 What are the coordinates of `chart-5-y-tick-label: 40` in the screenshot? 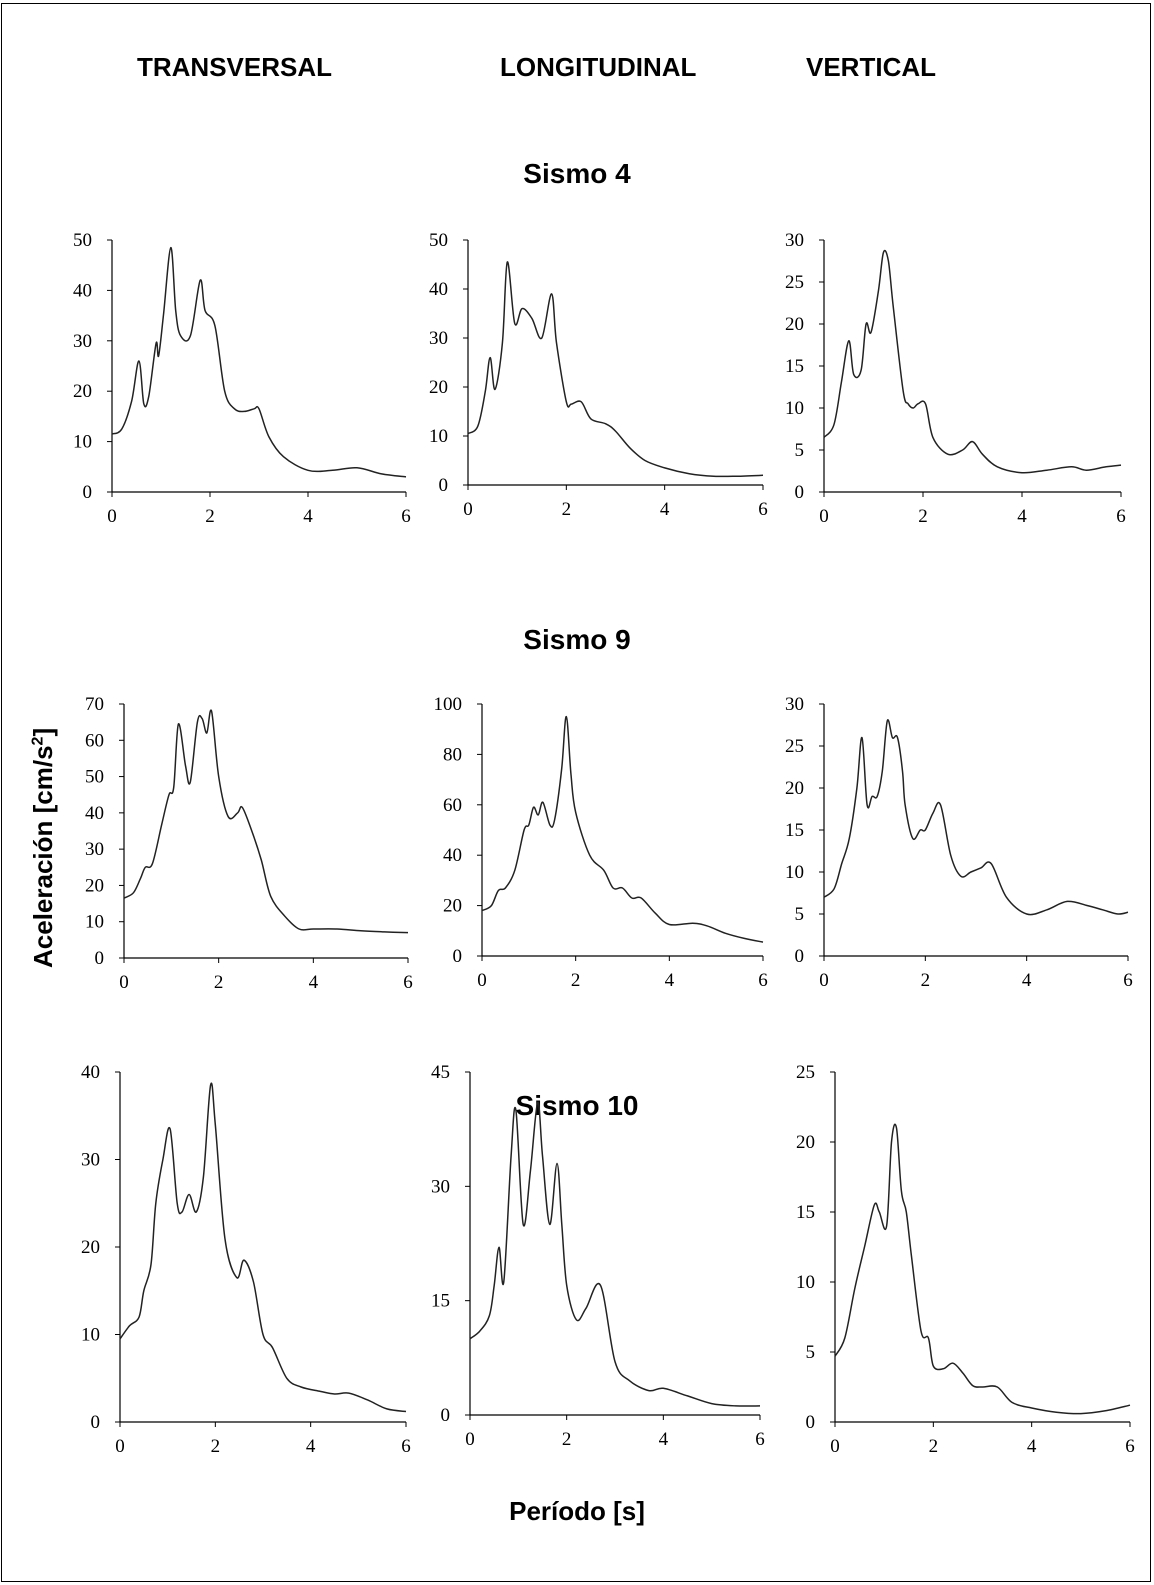 It's located at (452, 855).